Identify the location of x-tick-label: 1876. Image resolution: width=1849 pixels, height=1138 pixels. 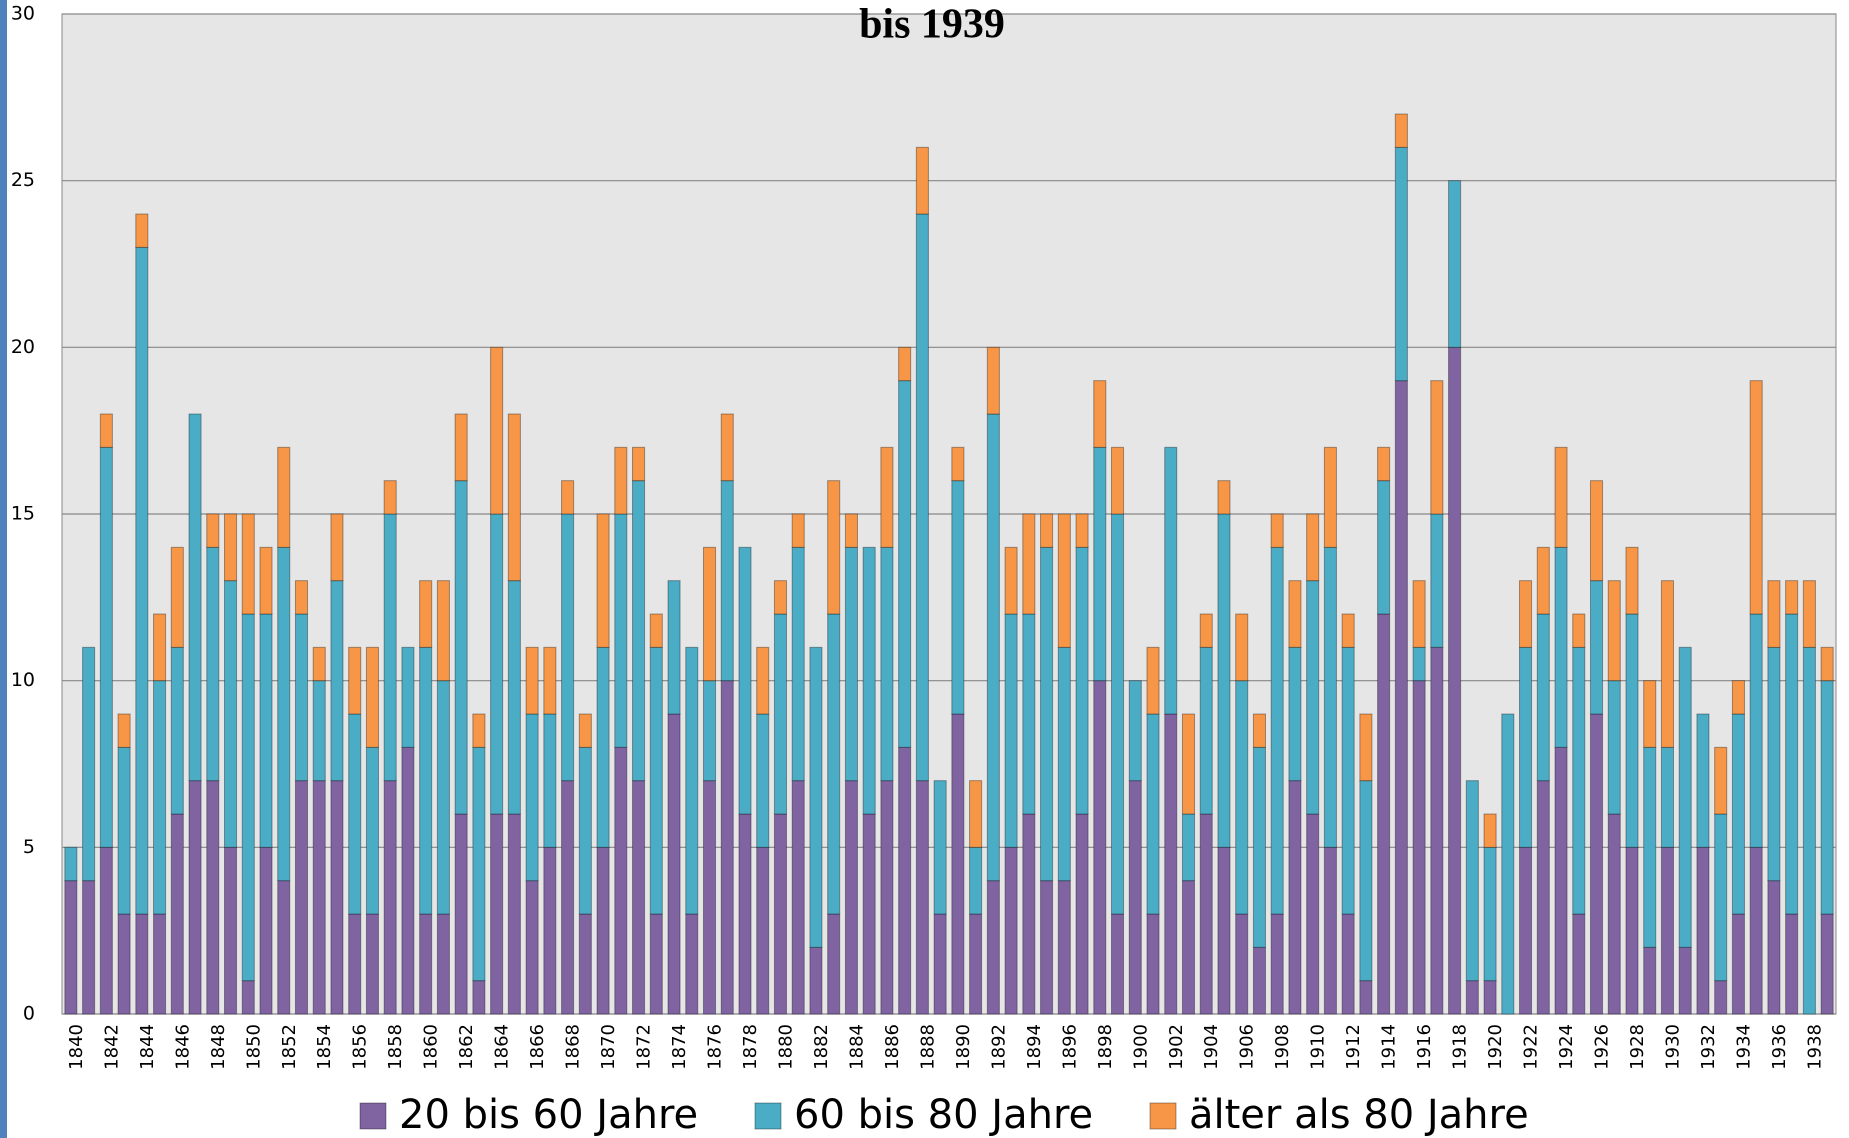
(715, 1047).